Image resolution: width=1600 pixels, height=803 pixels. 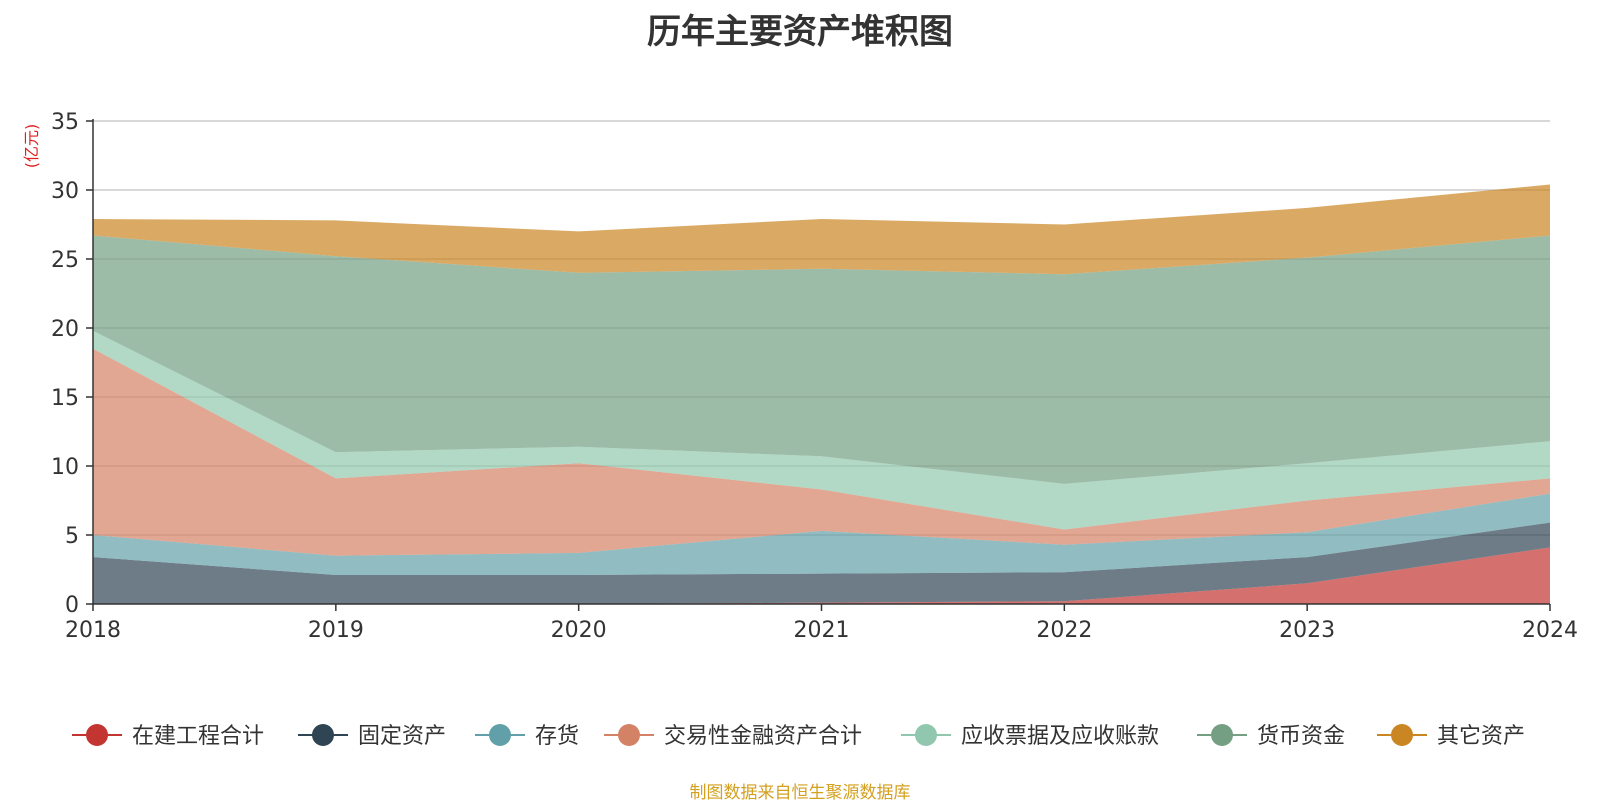 I want to click on y-tick-label: 25, so click(x=65, y=260).